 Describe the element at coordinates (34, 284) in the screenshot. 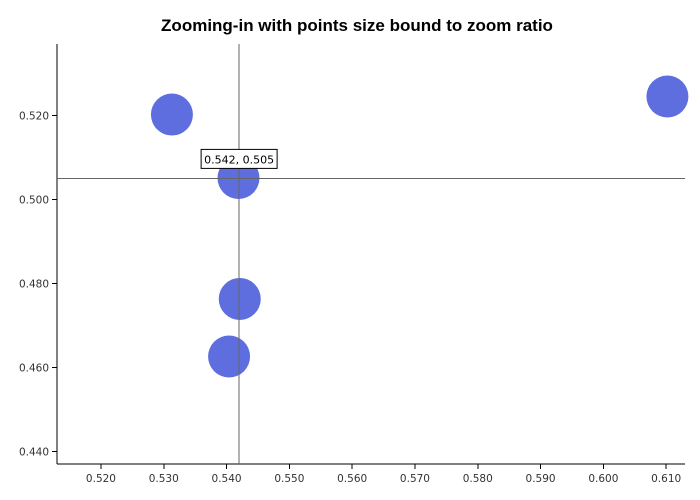

I see `y-tick-label: 0.480` at that location.